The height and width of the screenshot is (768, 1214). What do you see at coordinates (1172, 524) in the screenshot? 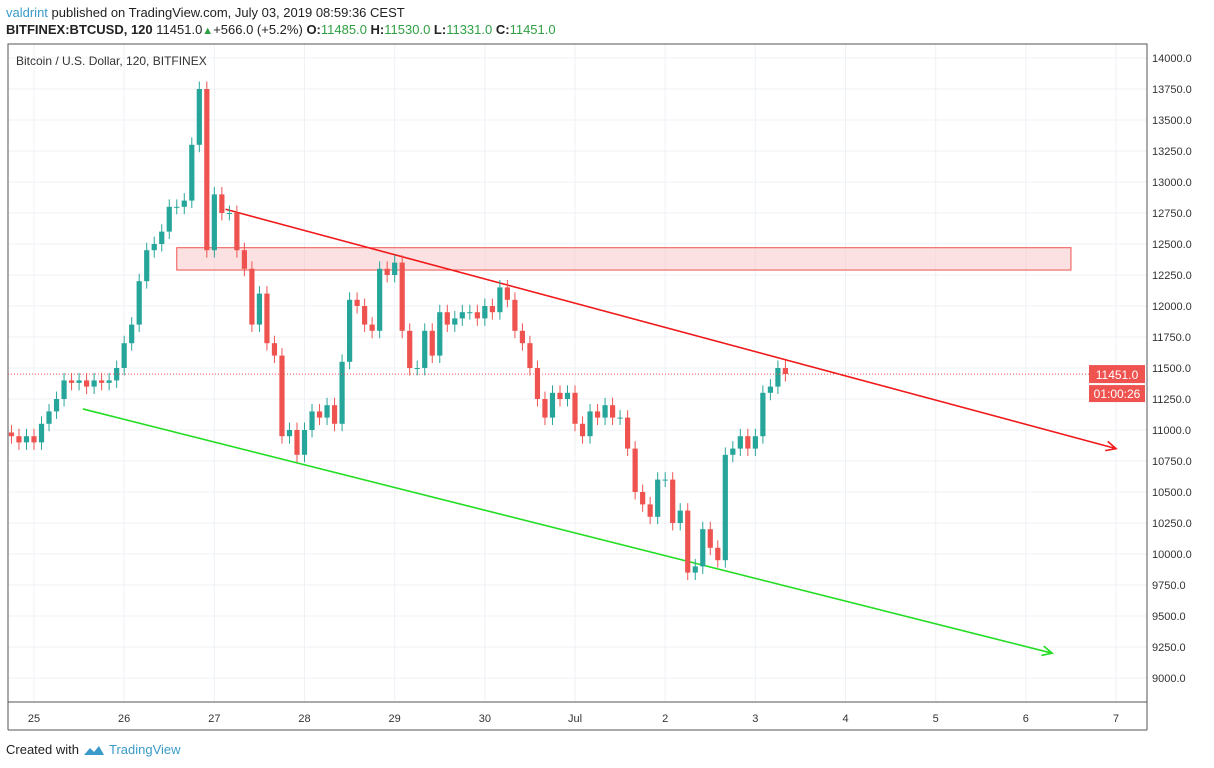
I see `y-tick-label: 10250.0` at bounding box center [1172, 524].